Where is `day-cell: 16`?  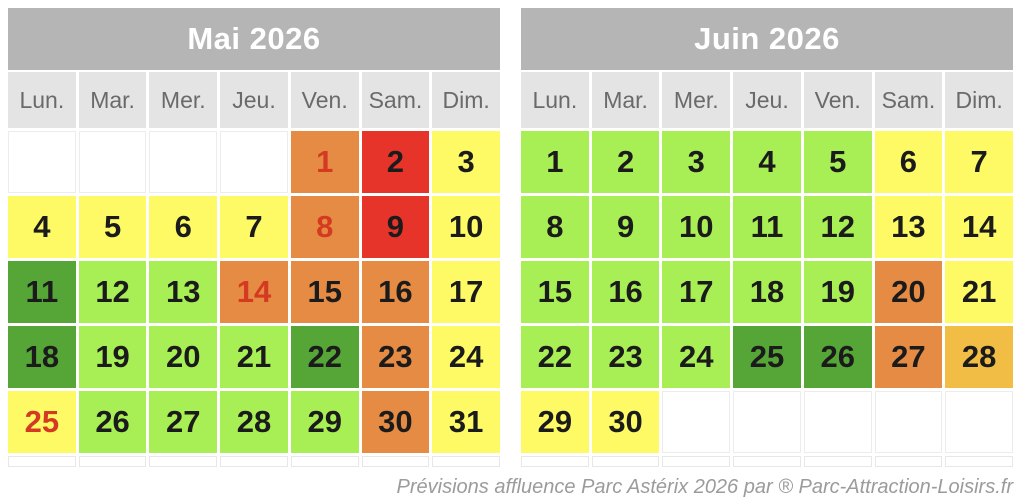
day-cell: 16 is located at coordinates (395, 292).